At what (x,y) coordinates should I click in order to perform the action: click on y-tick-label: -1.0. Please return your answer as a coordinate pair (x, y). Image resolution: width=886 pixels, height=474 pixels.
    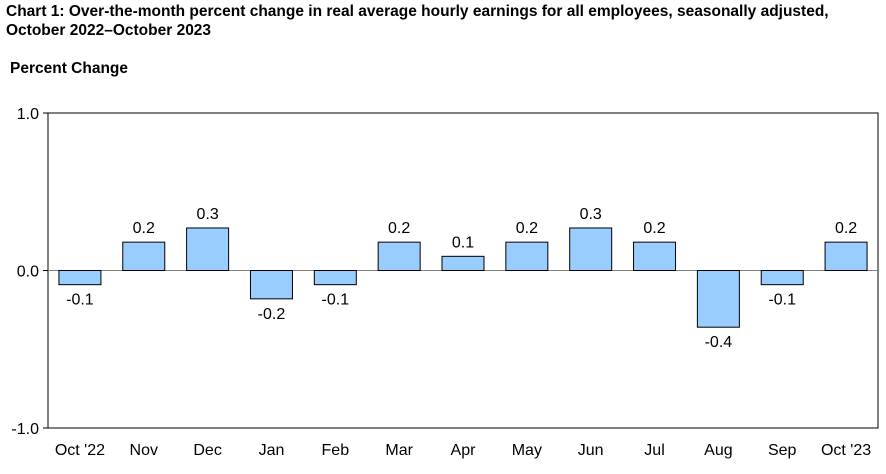
    Looking at the image, I should click on (25, 429).